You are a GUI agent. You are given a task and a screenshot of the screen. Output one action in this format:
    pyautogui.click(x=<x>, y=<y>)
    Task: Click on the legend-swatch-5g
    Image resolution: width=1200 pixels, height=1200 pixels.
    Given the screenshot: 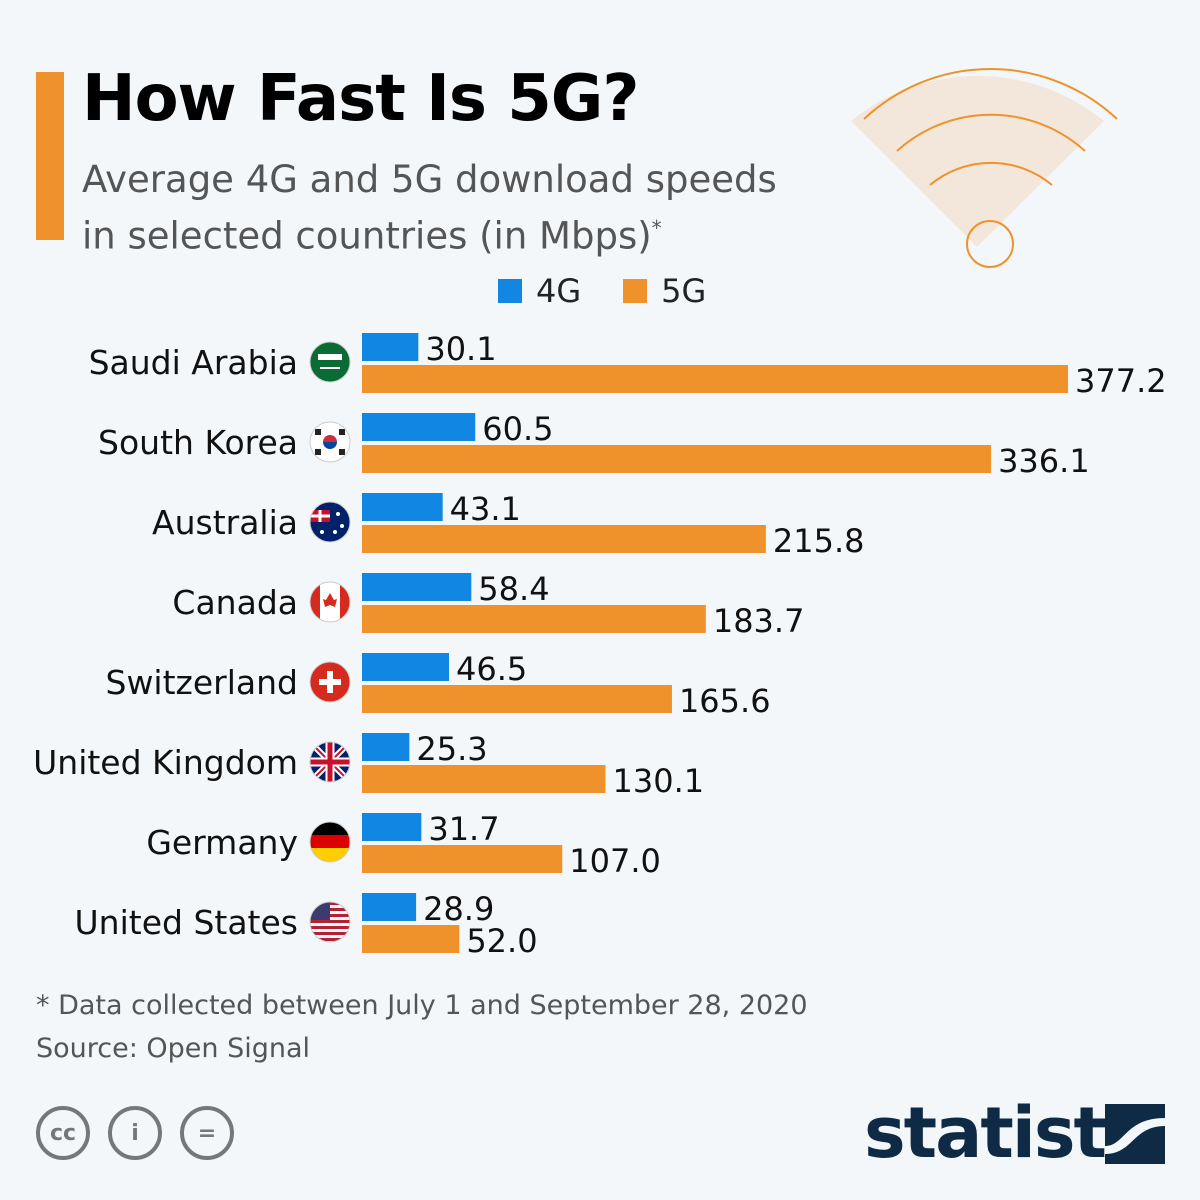 What is the action you would take?
    pyautogui.click(x=635, y=291)
    